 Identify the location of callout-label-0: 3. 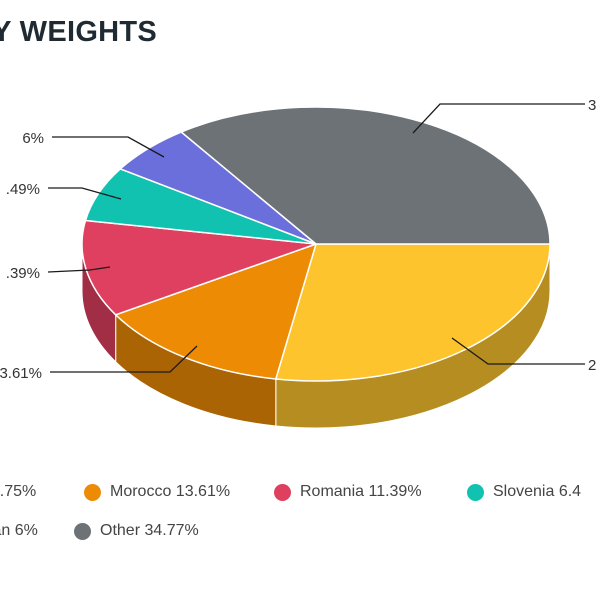
(592, 105).